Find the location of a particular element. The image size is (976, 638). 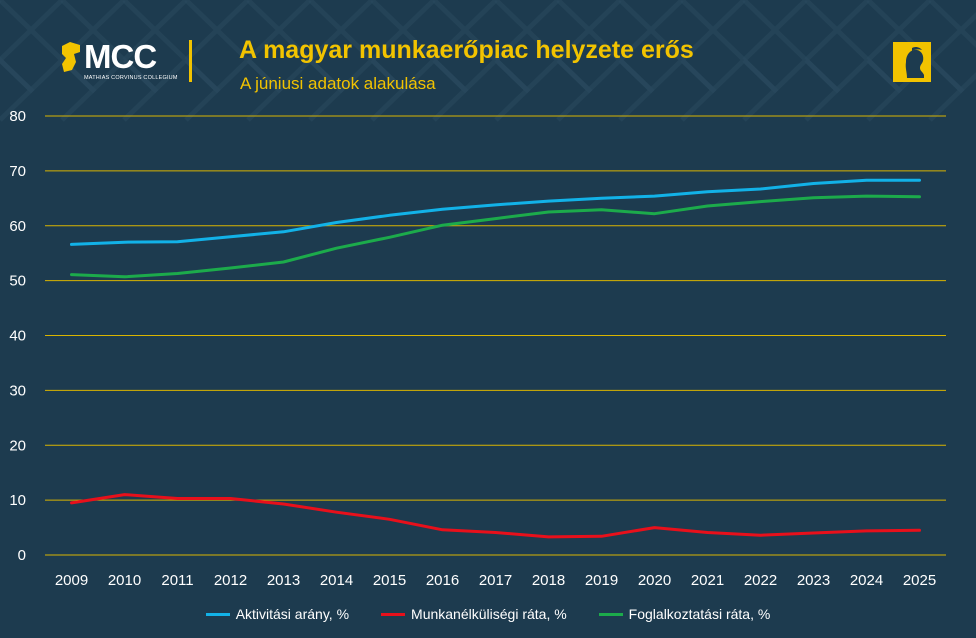

legend-swatch-aktivitasi is located at coordinates (217, 614).